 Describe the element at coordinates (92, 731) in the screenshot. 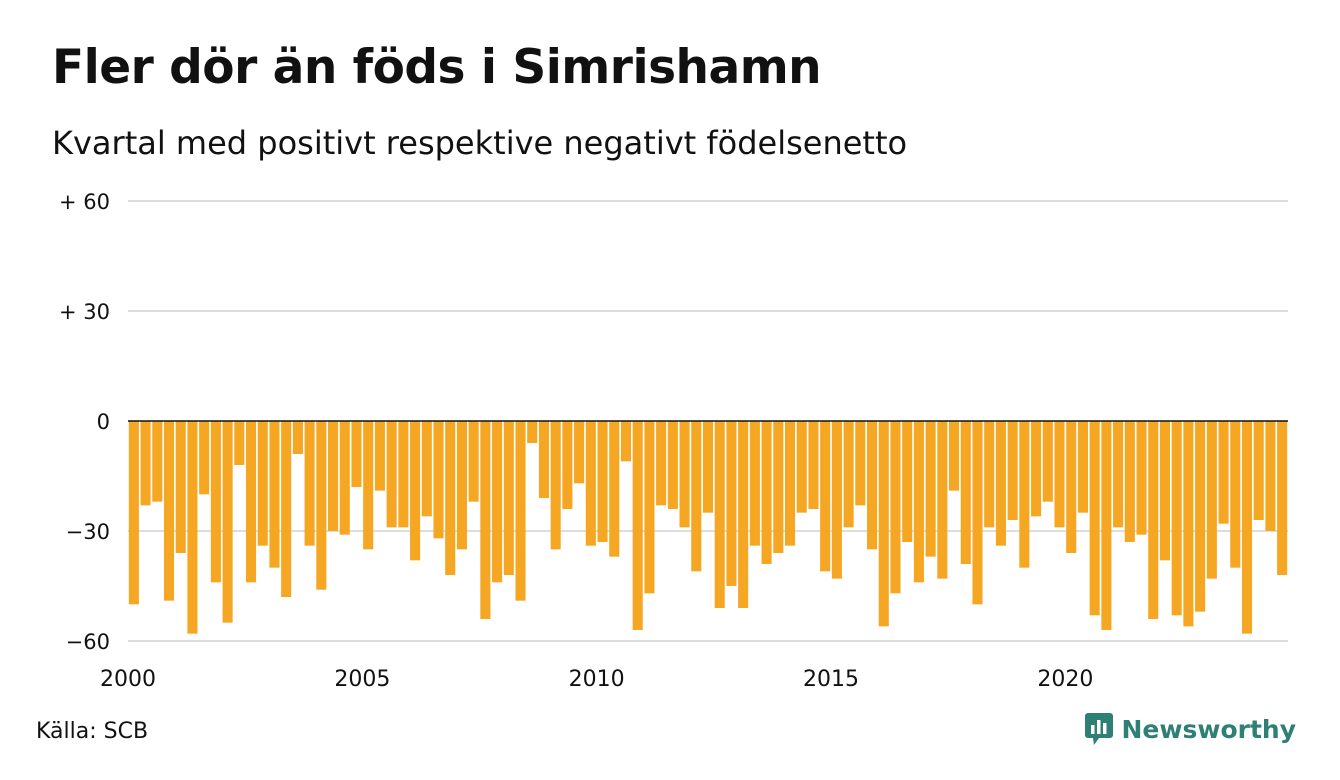

I see `source-label: Källa: SCB` at that location.